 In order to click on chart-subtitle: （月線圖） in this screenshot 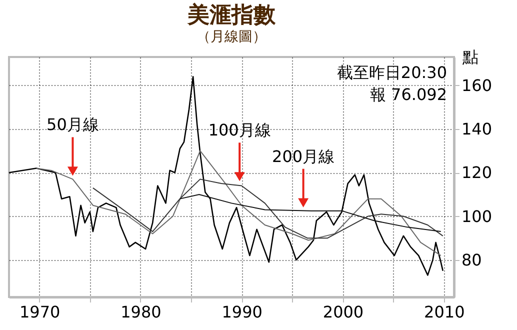, I will do `click(231, 37)`.